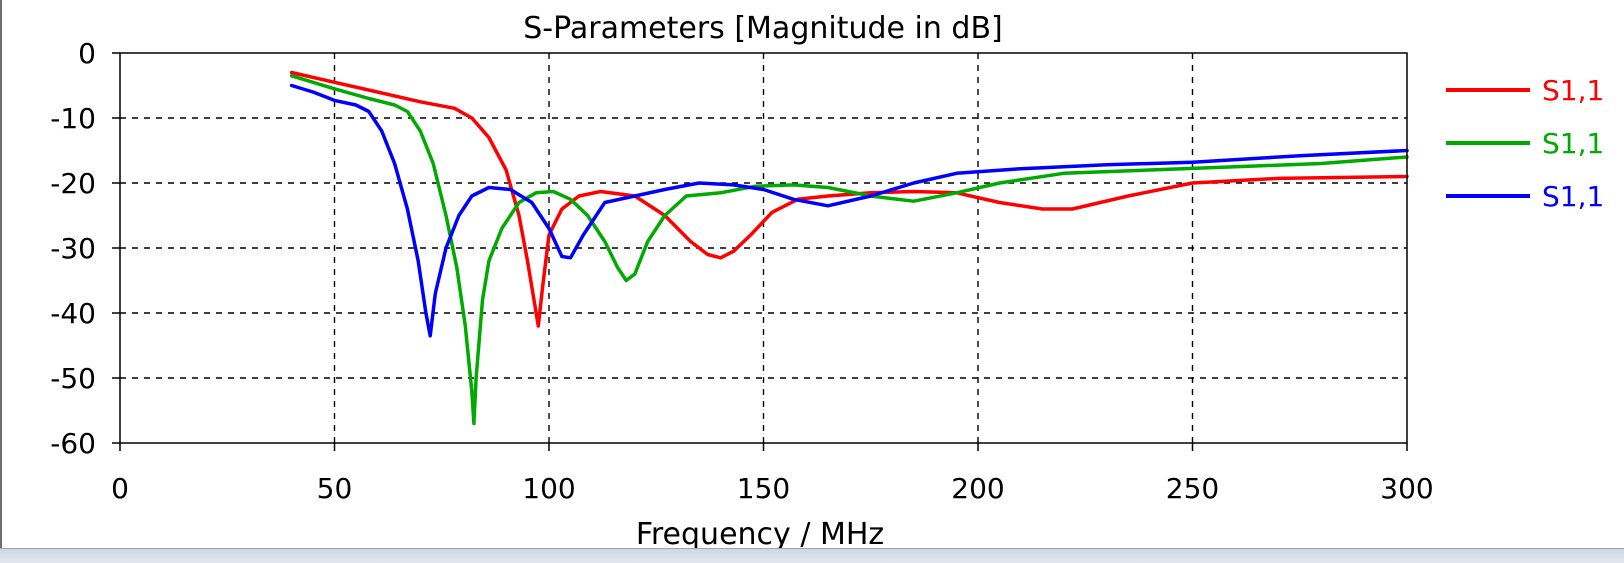  What do you see at coordinates (812, 555) in the screenshot?
I see `window-bottom-bar` at bounding box center [812, 555].